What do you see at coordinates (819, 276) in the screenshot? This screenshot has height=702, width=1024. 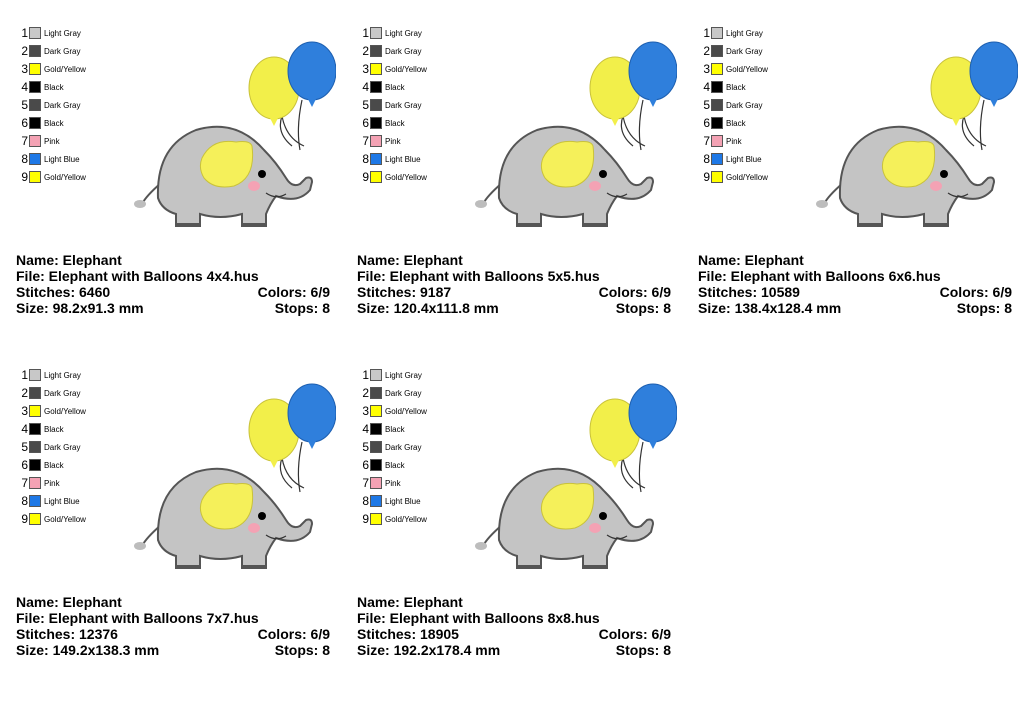 I see `design-file: File: Elephant with Balloons 6x6.hus` at bounding box center [819, 276].